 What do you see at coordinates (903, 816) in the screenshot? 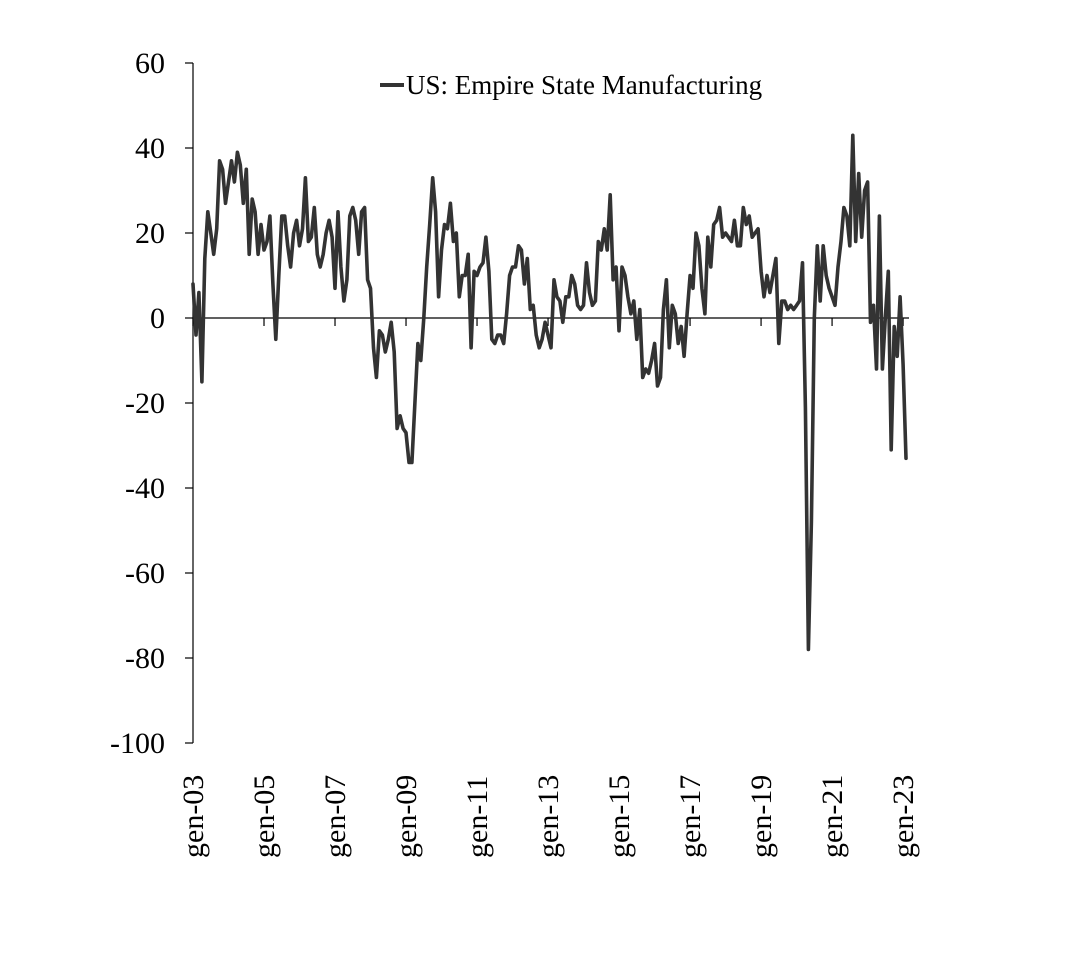
I see `x-tick-label: gen-23` at bounding box center [903, 816].